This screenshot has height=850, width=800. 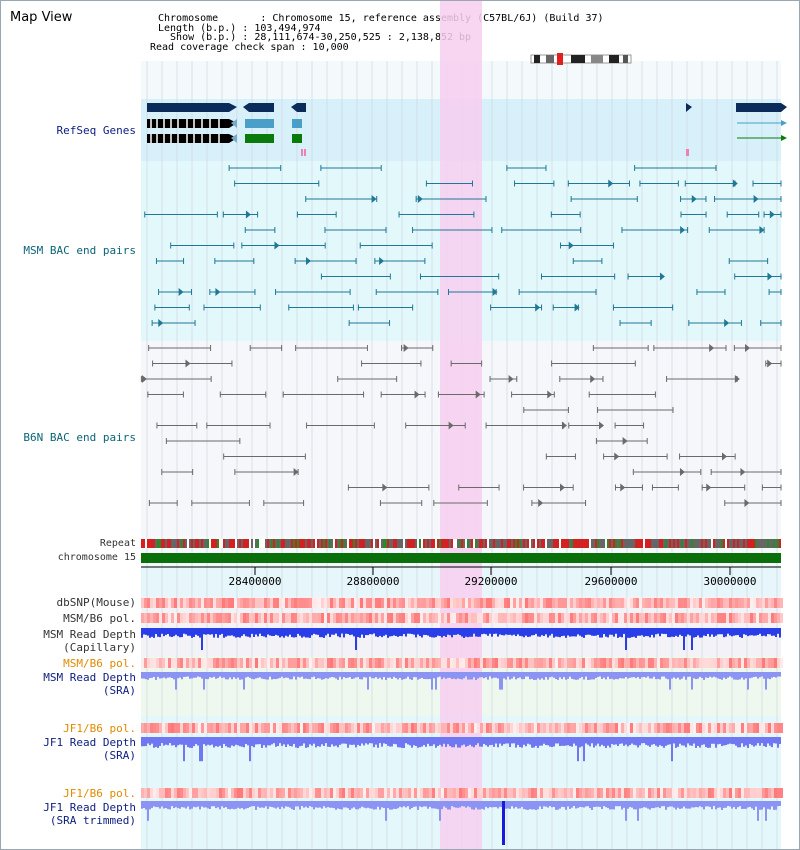 What do you see at coordinates (99, 728) in the screenshot?
I see `track-label-jf1-pol: JF1/B6 pol.` at bounding box center [99, 728].